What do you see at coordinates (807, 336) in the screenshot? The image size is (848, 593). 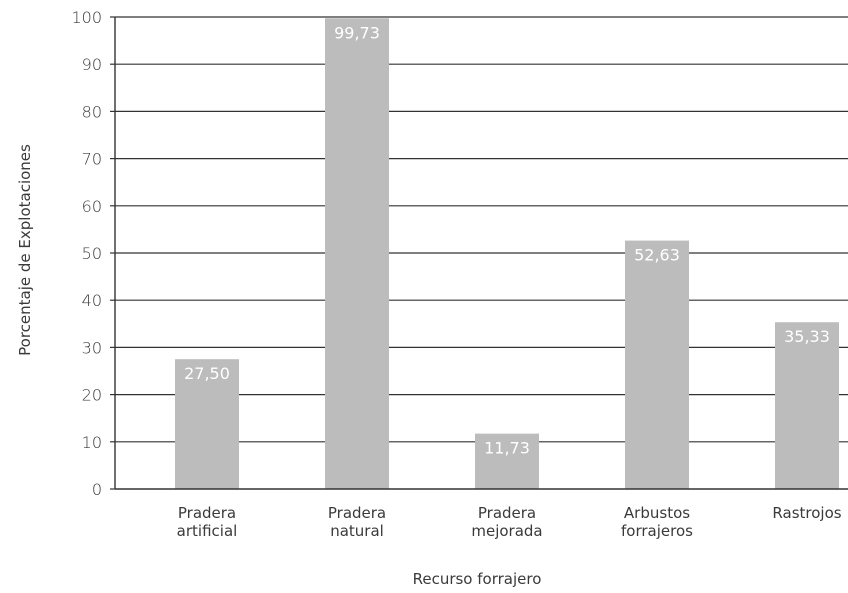 I see `data-label: 35,33` at bounding box center [807, 336].